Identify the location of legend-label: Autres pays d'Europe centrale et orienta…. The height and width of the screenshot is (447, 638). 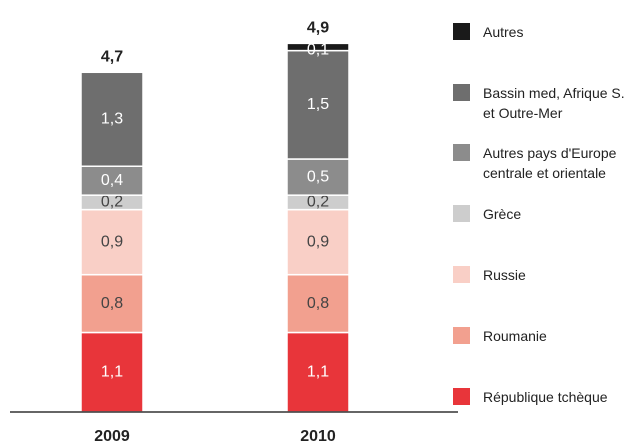
(550, 163).